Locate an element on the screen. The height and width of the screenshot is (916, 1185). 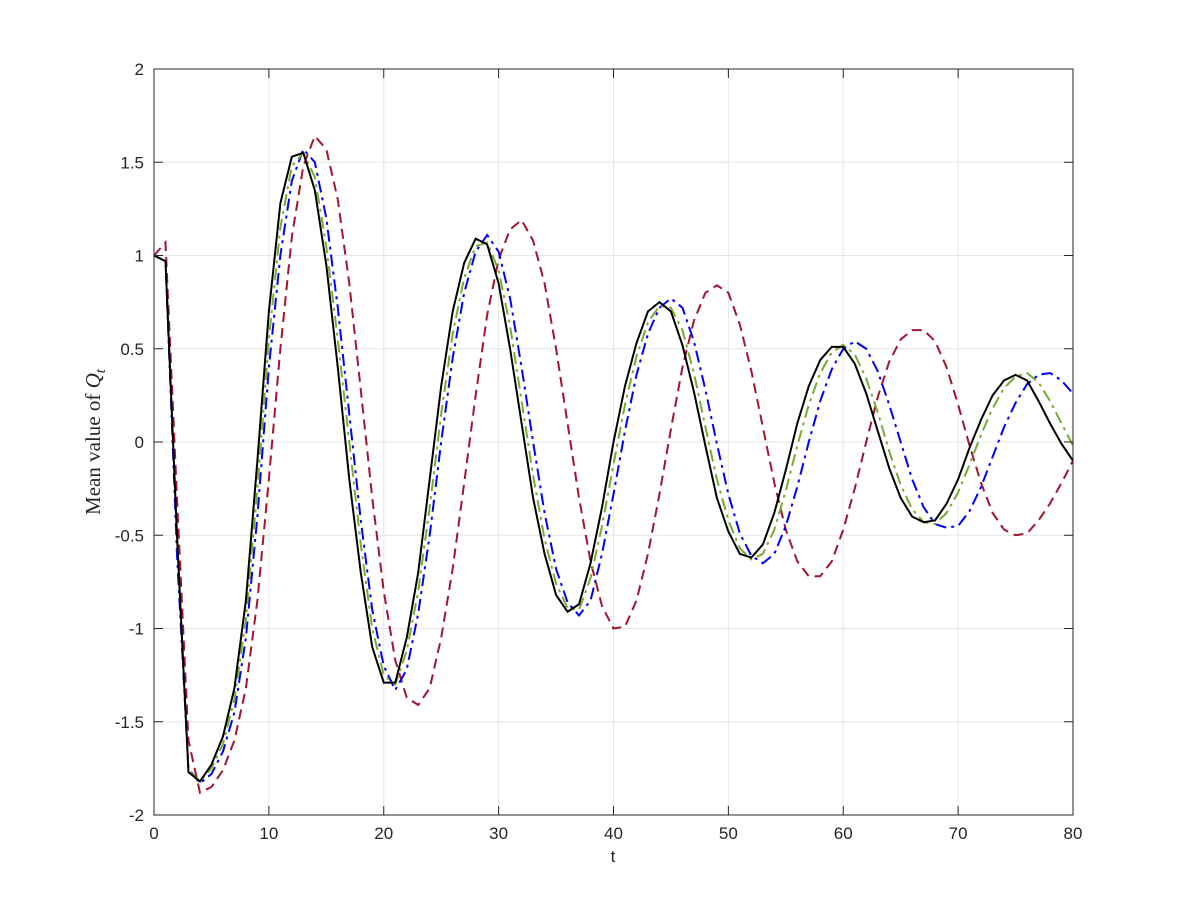
x-tick-label: 70 is located at coordinates (958, 833).